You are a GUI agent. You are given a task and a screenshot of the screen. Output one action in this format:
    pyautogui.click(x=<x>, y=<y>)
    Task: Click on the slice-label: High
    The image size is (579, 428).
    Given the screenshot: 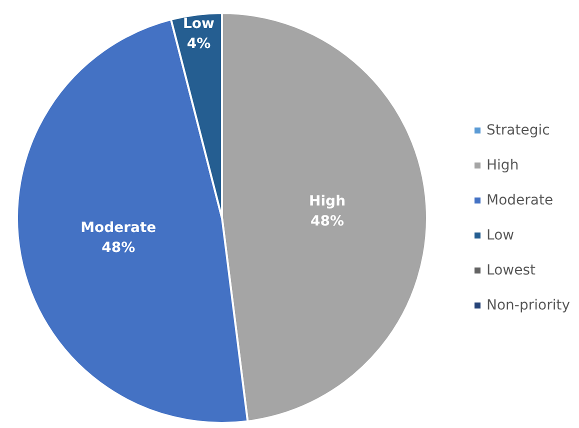 What is the action you would take?
    pyautogui.click(x=327, y=201)
    